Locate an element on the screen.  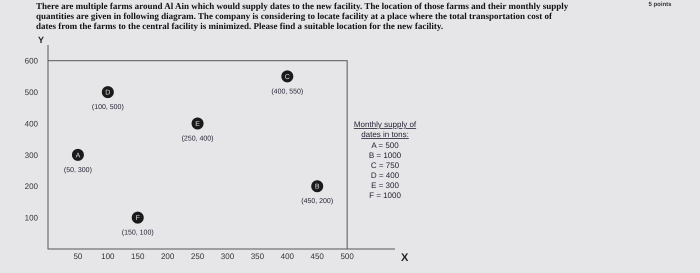
annotation: F = 1000 is located at coordinates (385, 195).